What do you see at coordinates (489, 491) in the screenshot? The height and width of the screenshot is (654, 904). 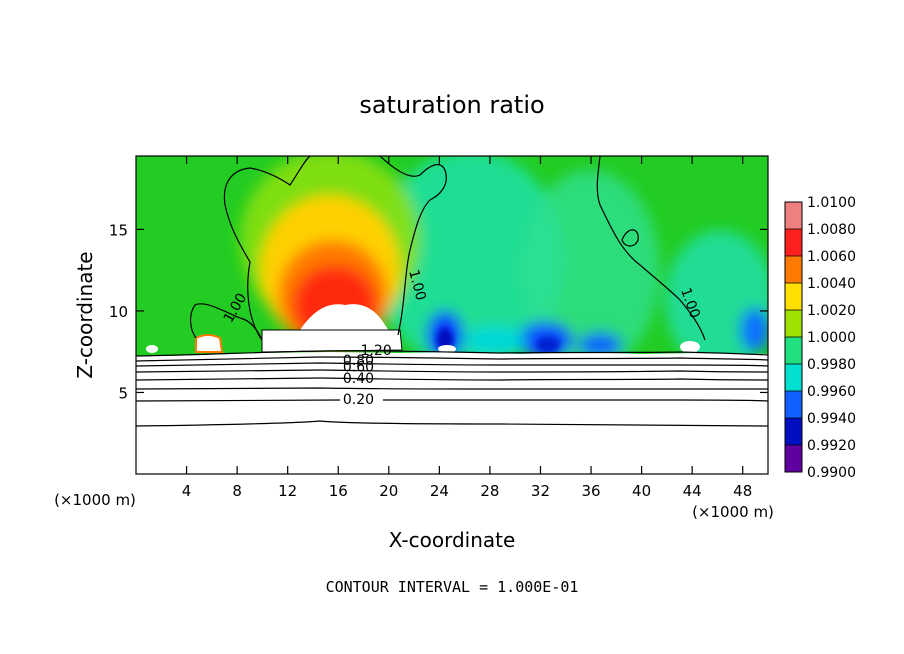 I see `x-tick-label: 28` at bounding box center [489, 491].